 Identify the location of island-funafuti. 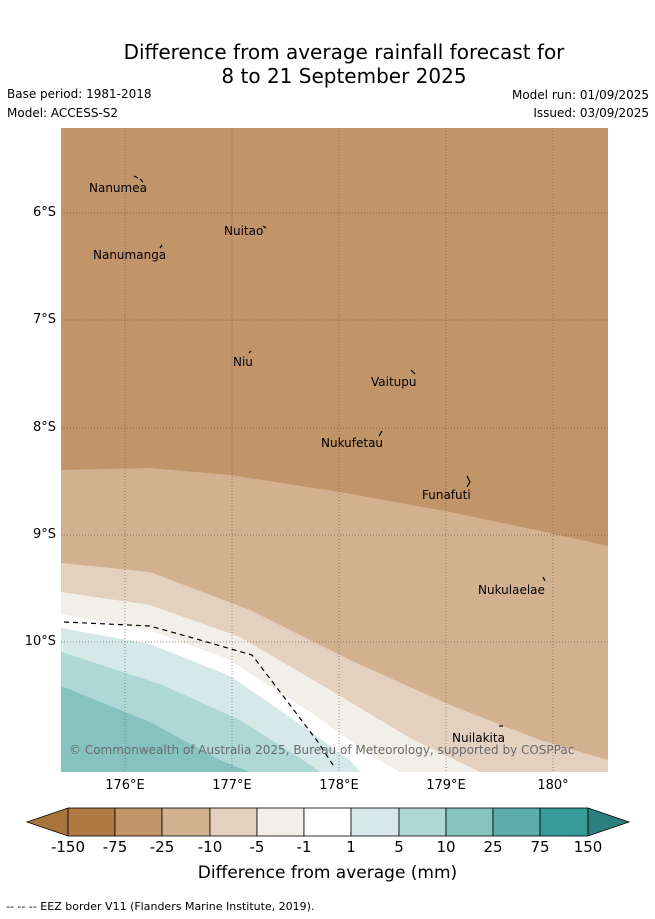
(468, 481).